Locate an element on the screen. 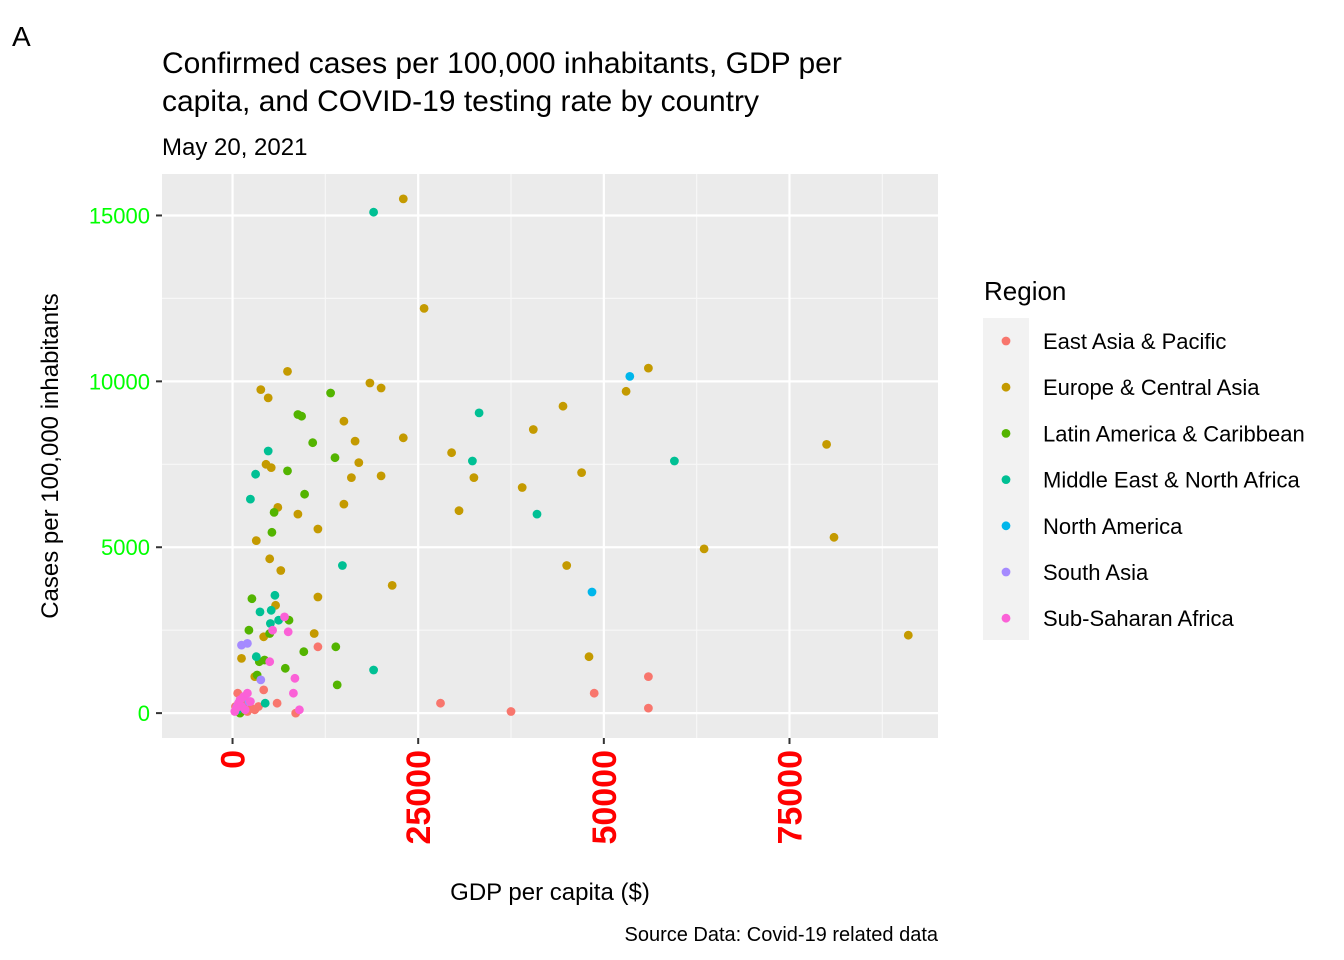 The width and height of the screenshot is (1344, 960). y-axis-ticks: 0 5000 10000 15000 is located at coordinates (125, 464).